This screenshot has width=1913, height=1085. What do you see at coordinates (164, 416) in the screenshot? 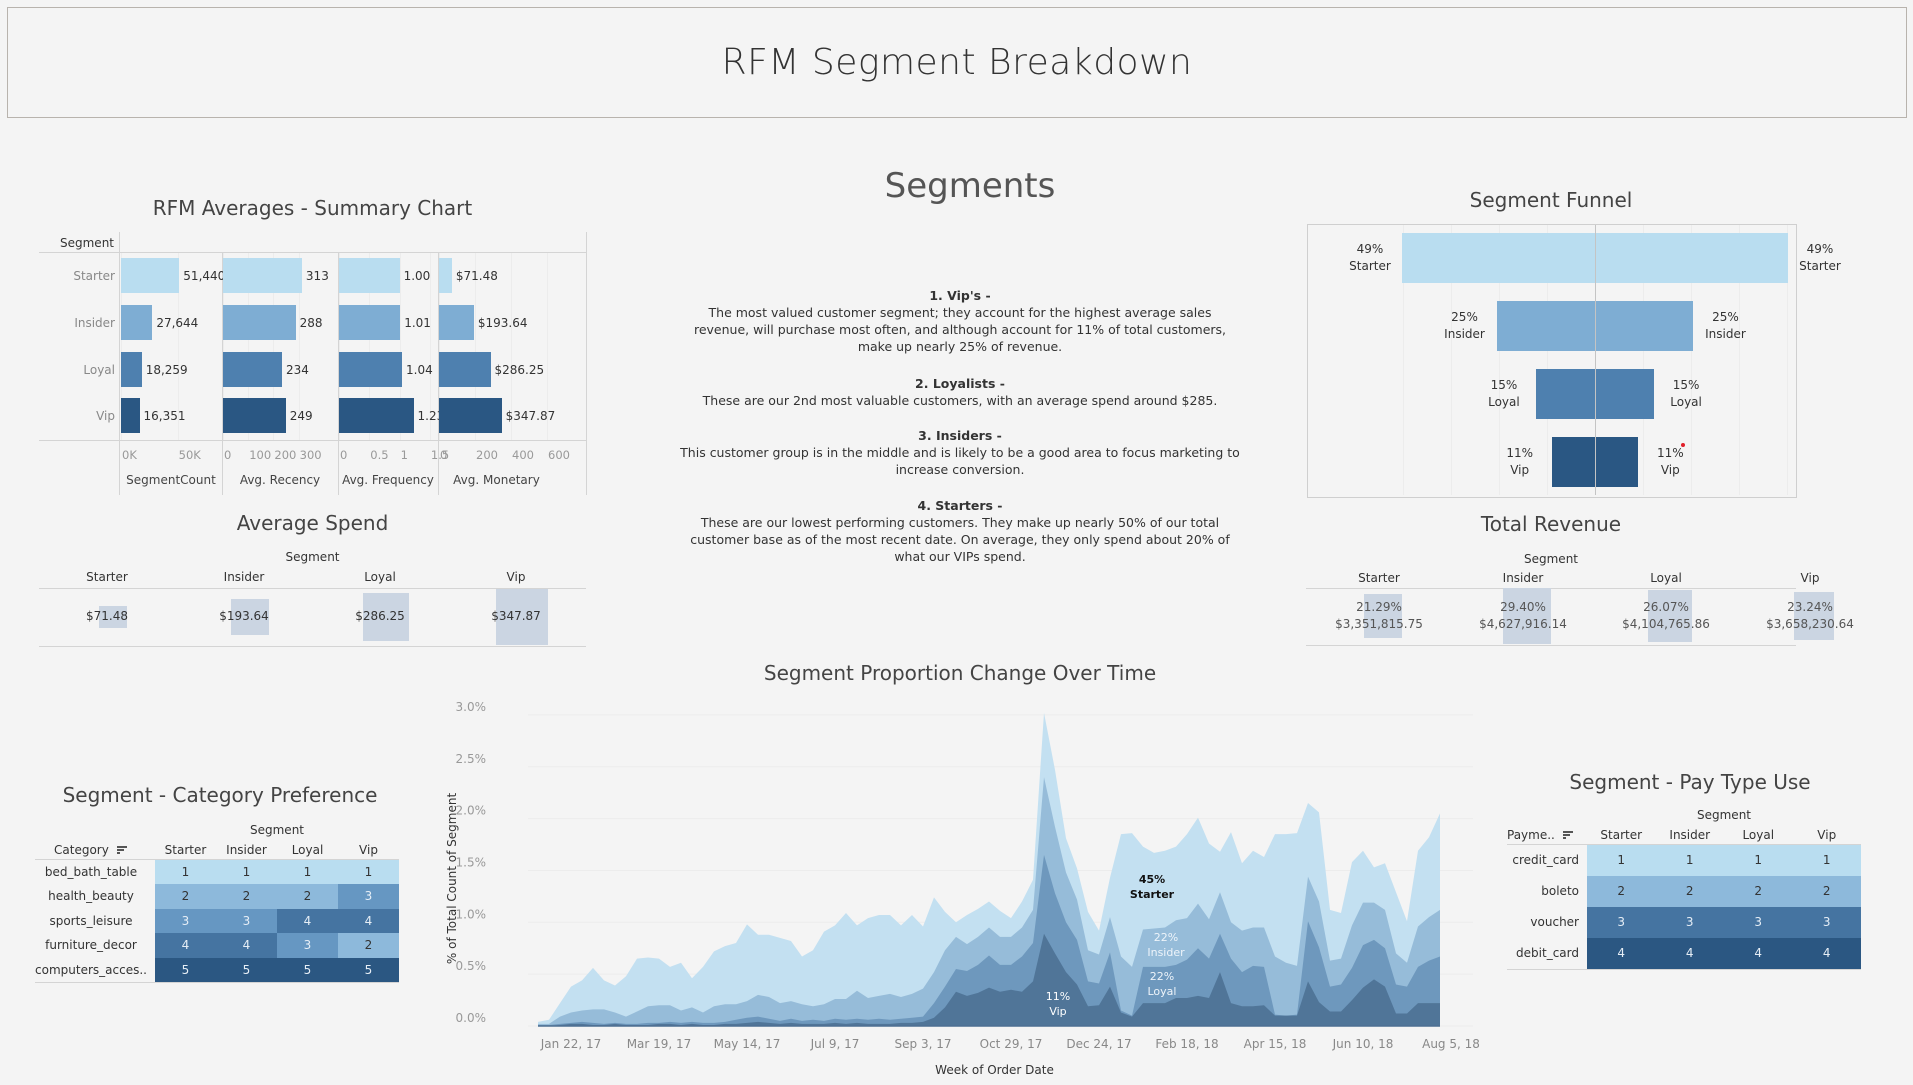
I see `bar-value-label: 16,351` at bounding box center [164, 416].